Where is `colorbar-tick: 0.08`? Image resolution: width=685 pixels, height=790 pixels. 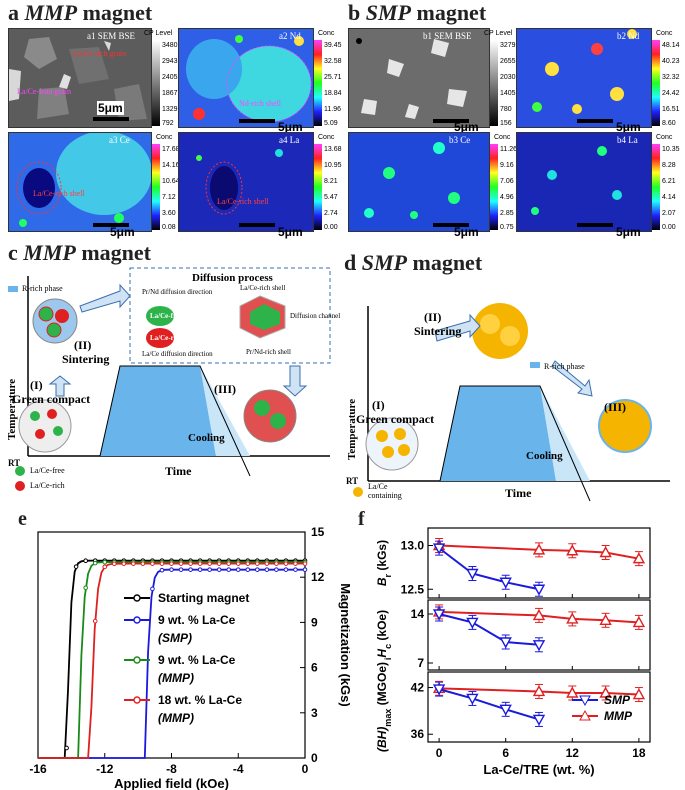
colorbar-tick: 0.08 is located at coordinates (169, 227).